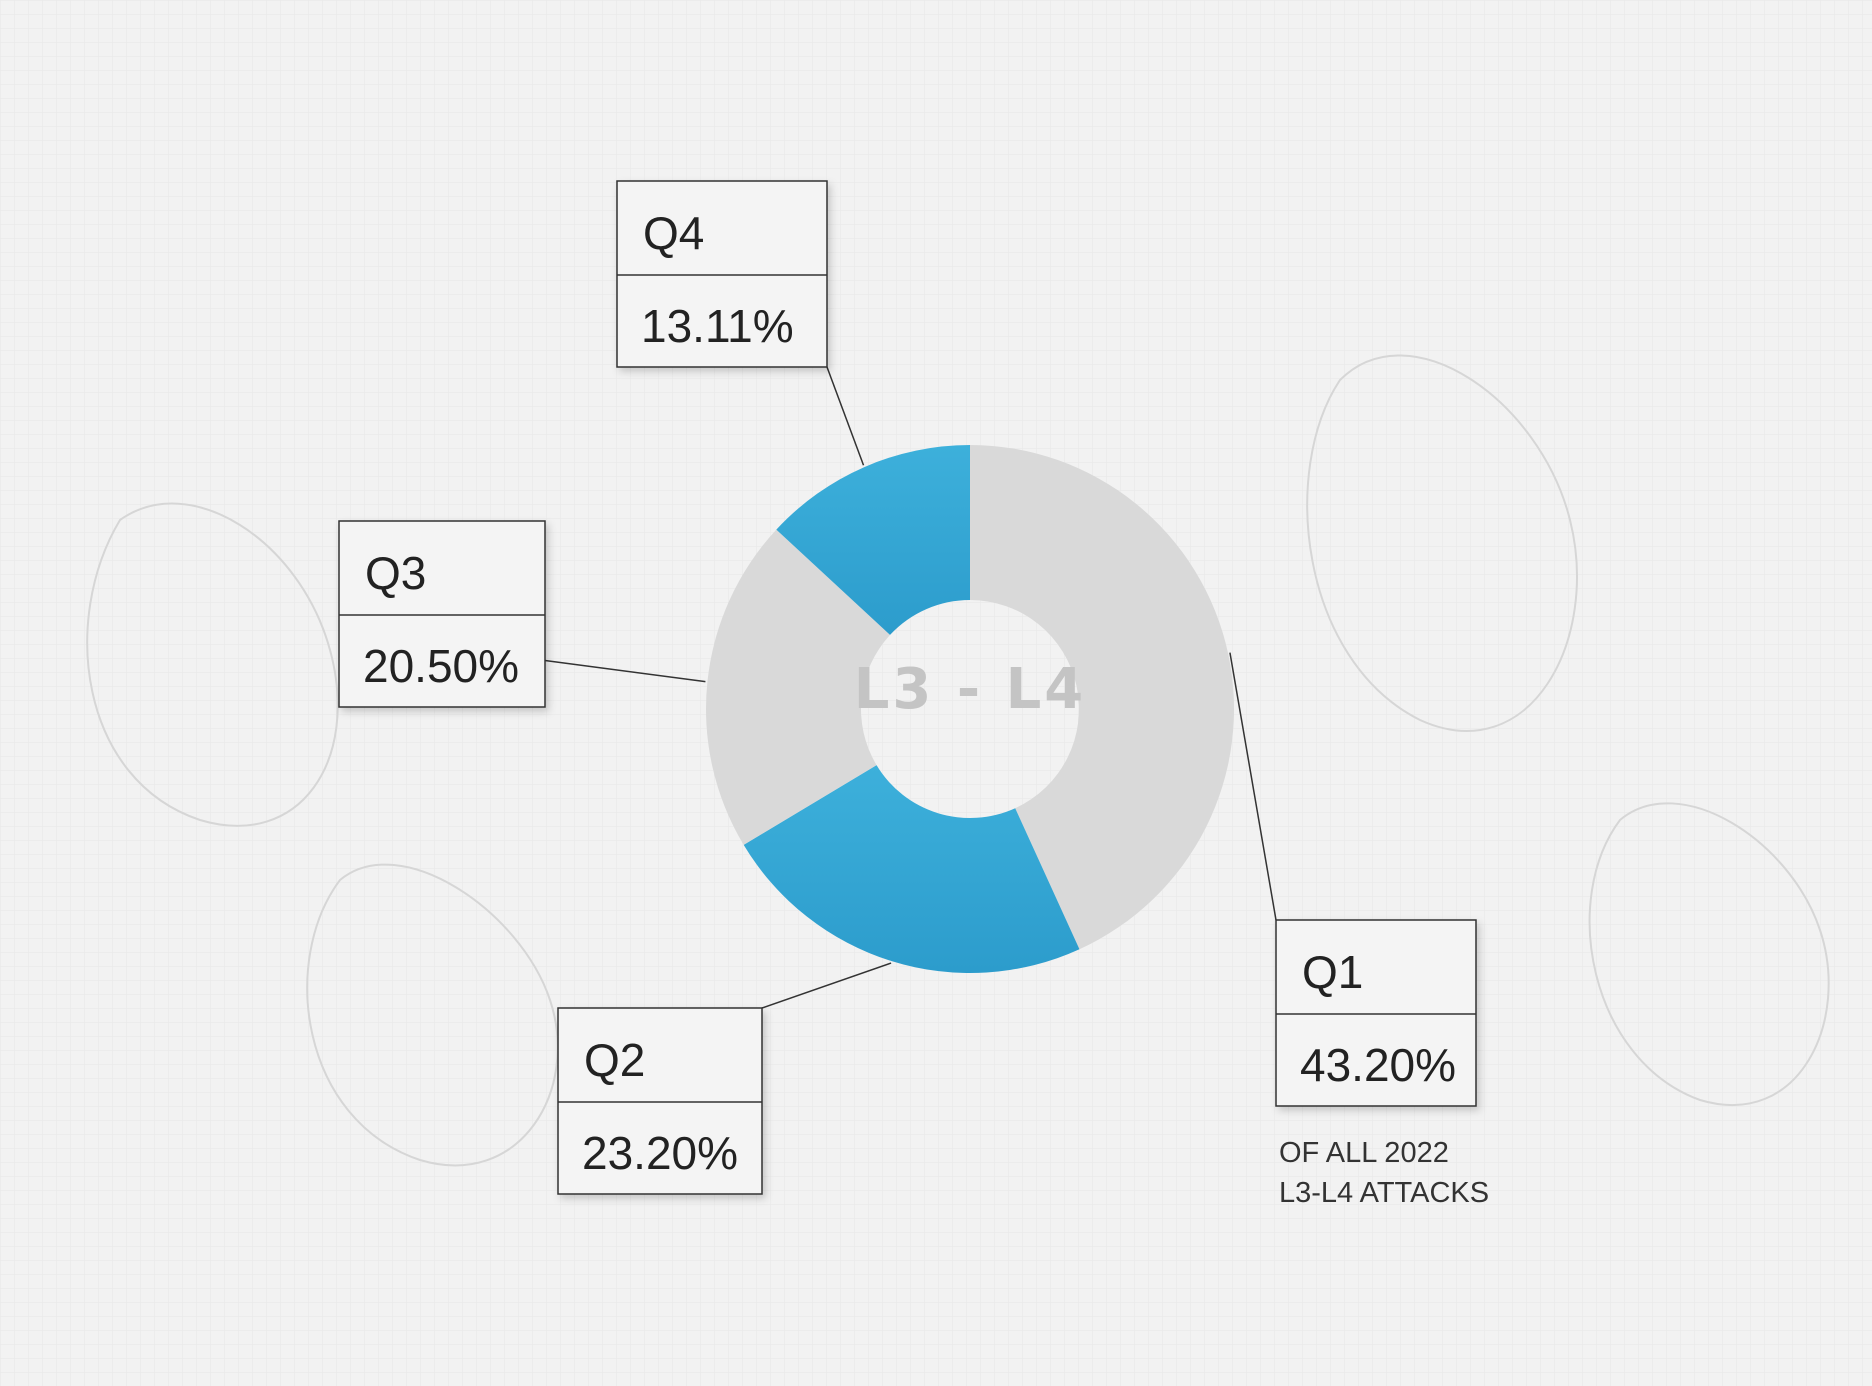  Describe the element at coordinates (614, 1060) in the screenshot. I see `slice-label-q2: Q2` at that location.